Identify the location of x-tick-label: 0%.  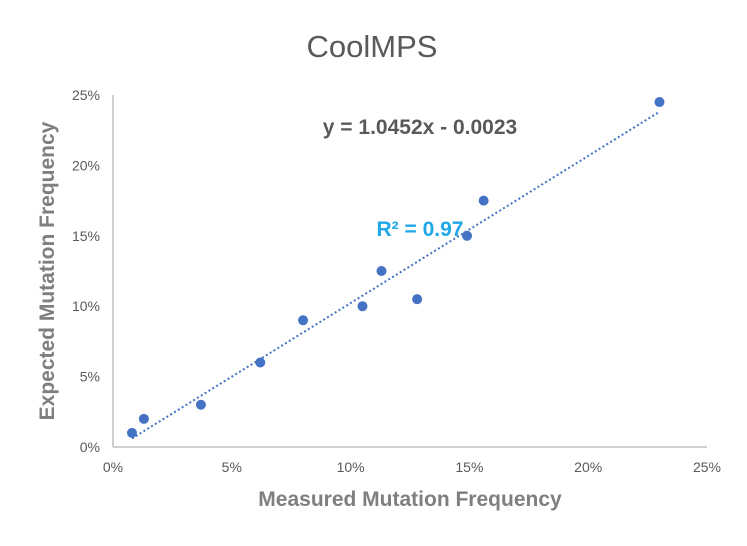
(113, 467).